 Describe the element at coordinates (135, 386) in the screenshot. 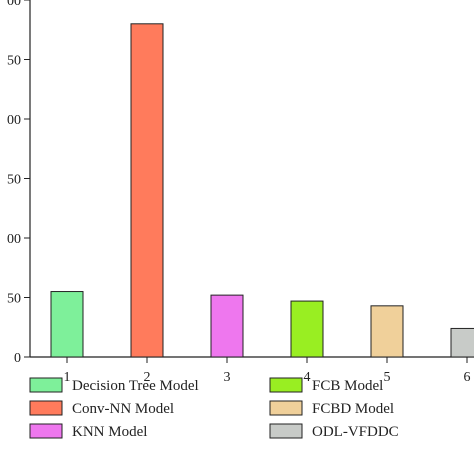

I see `legend-label: Decision Tree Model` at that location.